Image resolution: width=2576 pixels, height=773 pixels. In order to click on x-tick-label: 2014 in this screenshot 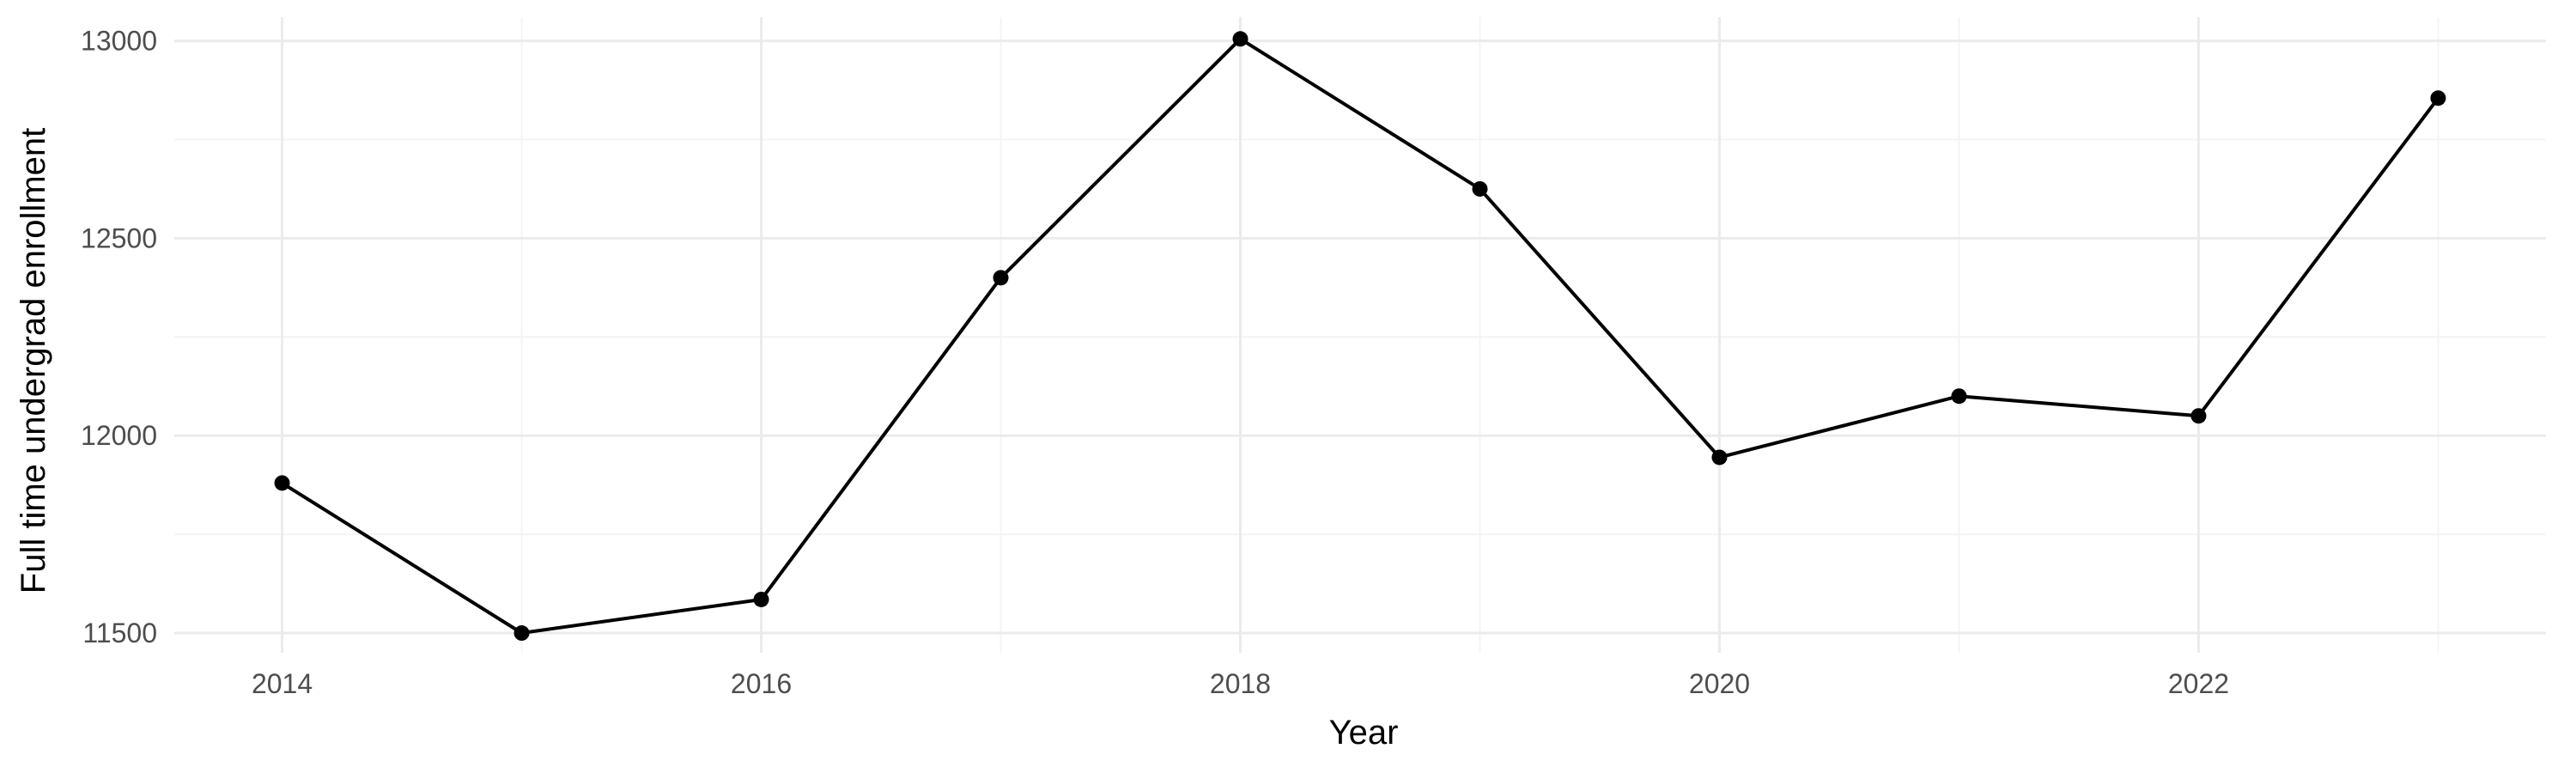, I will do `click(282, 683)`.